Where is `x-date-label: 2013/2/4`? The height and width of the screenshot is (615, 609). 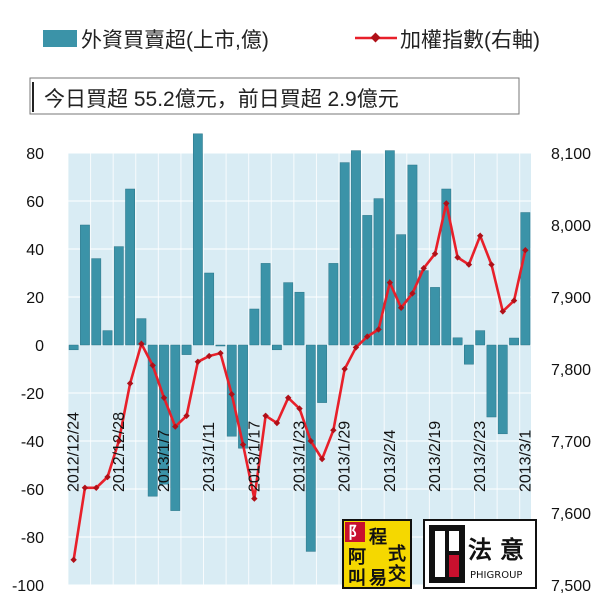 x-date-label: 2013/2/4 is located at coordinates (390, 461).